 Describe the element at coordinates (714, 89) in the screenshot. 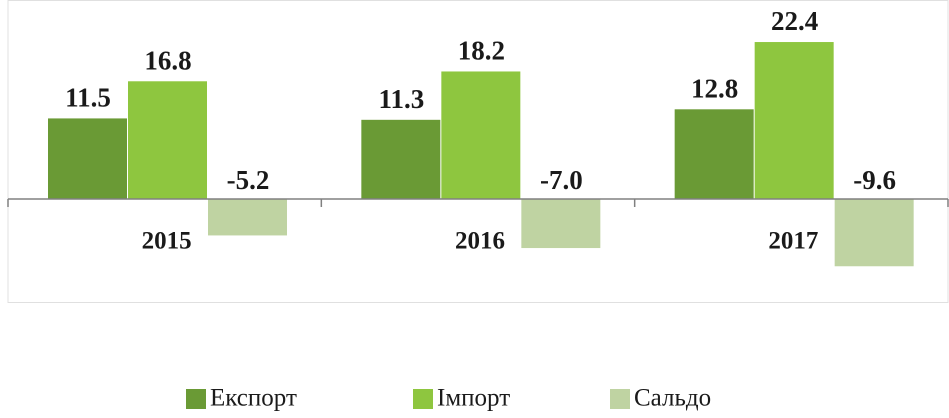

I see `data-label: 12.8` at that location.